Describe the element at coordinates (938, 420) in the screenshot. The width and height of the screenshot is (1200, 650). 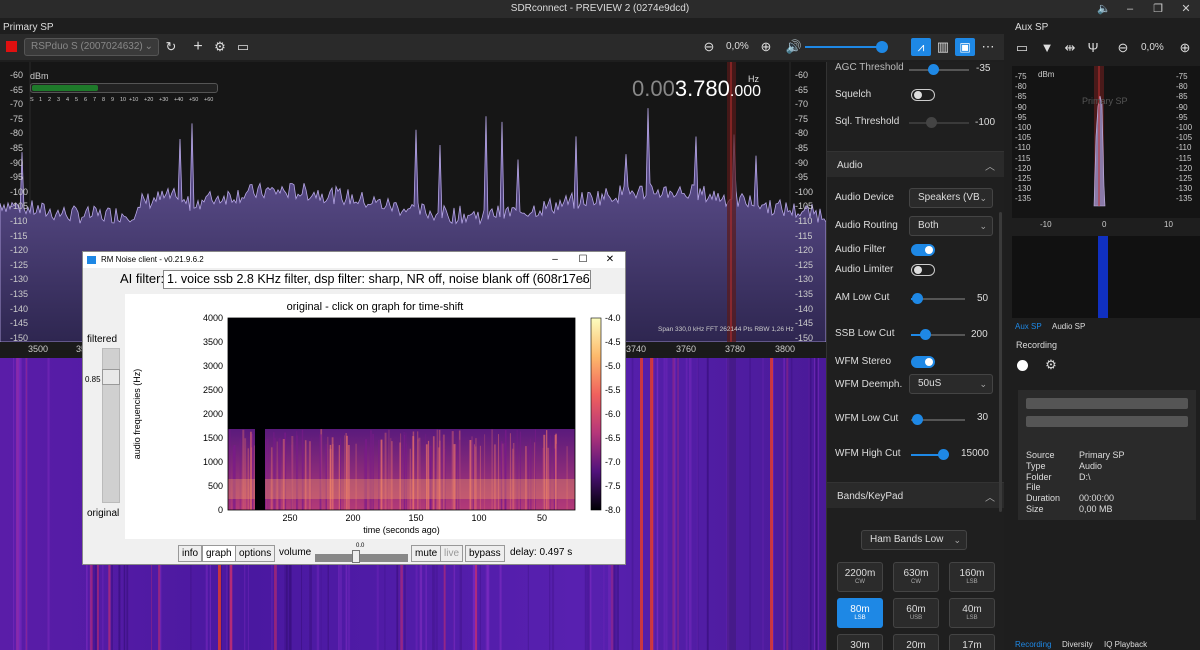
I see `wfm-low-cut-slider` at that location.